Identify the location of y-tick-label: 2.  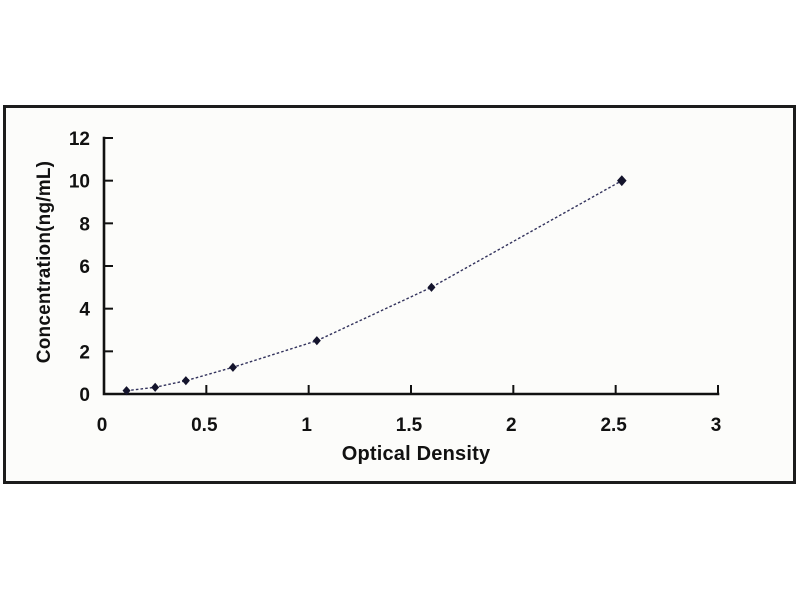
(84, 352).